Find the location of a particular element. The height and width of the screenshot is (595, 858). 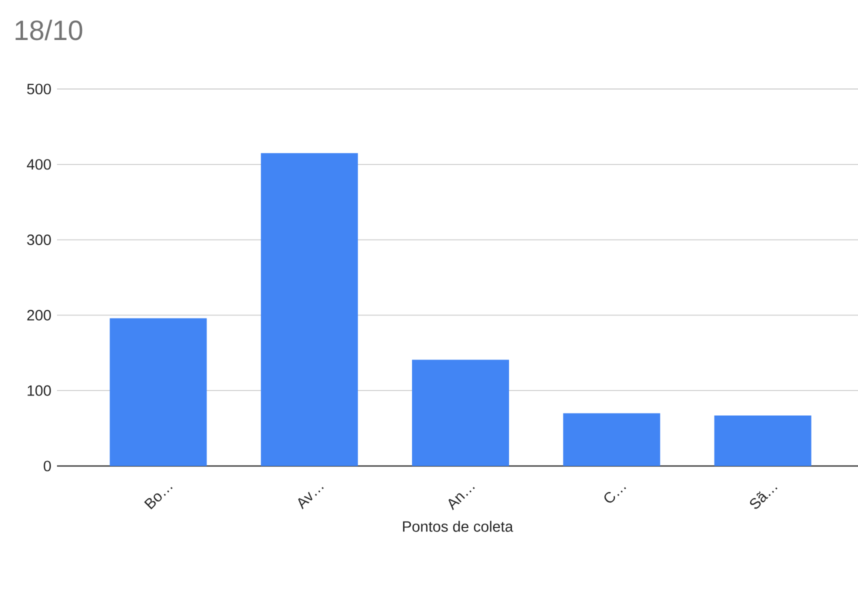

y-tick-label: 100 is located at coordinates (39, 390).